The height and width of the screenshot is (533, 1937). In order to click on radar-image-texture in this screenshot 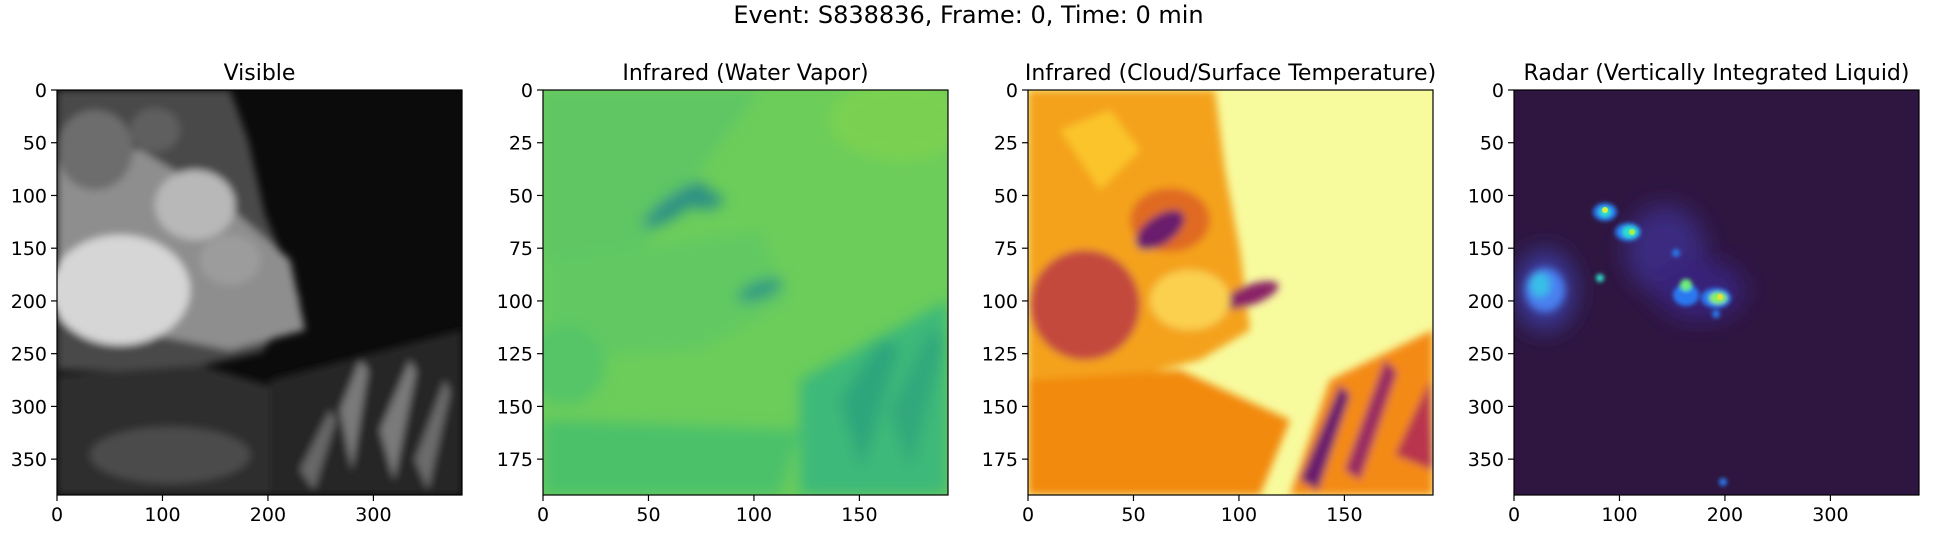, I will do `click(1630, 344)`.